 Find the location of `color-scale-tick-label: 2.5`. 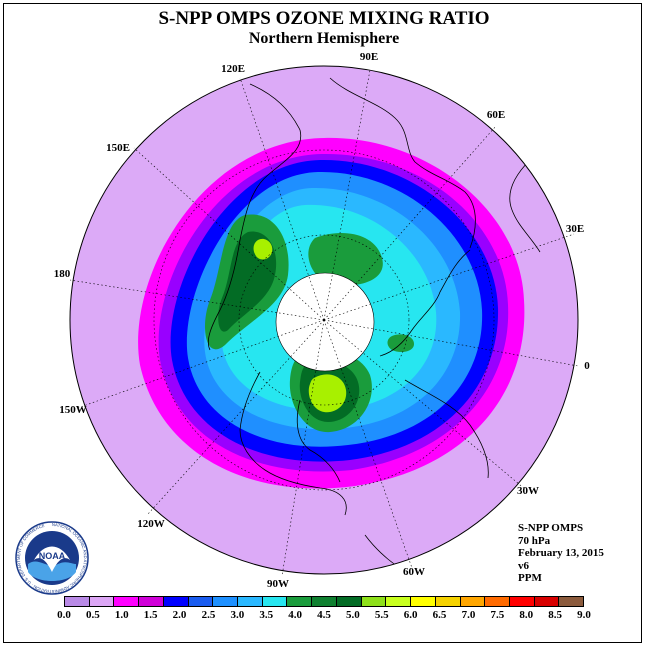

color-scale-tick-label: 2.5 is located at coordinates (208, 615).